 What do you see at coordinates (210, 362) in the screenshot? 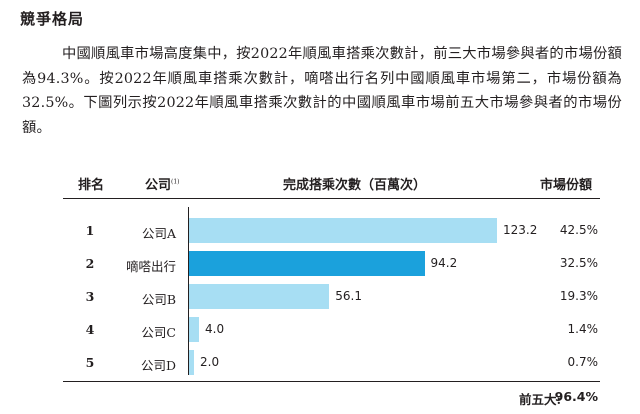
I see `ride-value-label: 2.0` at bounding box center [210, 362].